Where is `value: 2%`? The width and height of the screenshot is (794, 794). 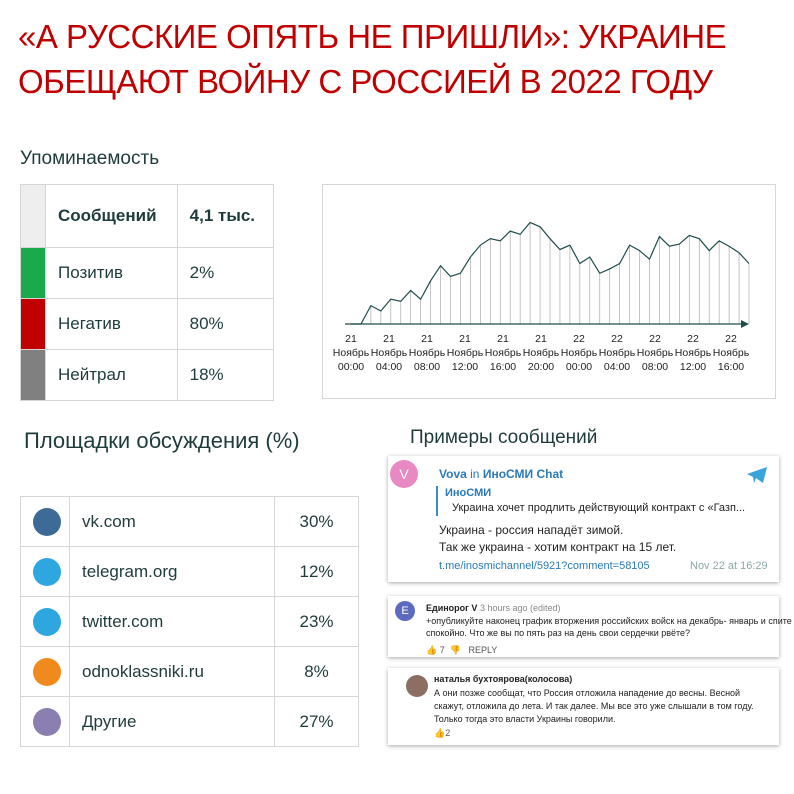
value: 2% is located at coordinates (225, 273).